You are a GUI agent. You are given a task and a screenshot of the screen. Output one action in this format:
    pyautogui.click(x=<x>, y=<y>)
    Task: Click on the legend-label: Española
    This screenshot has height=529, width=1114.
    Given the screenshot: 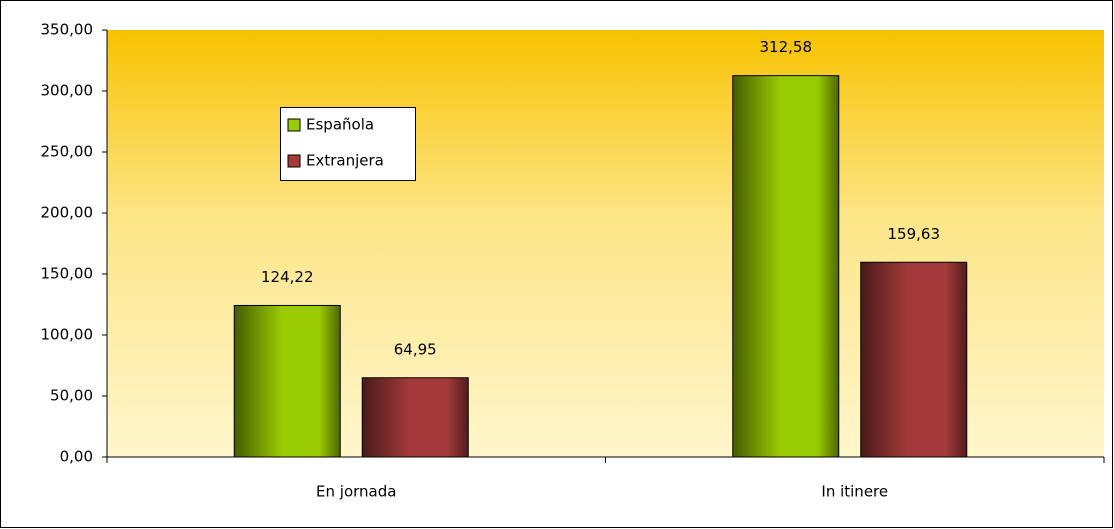 What is the action you would take?
    pyautogui.click(x=340, y=125)
    